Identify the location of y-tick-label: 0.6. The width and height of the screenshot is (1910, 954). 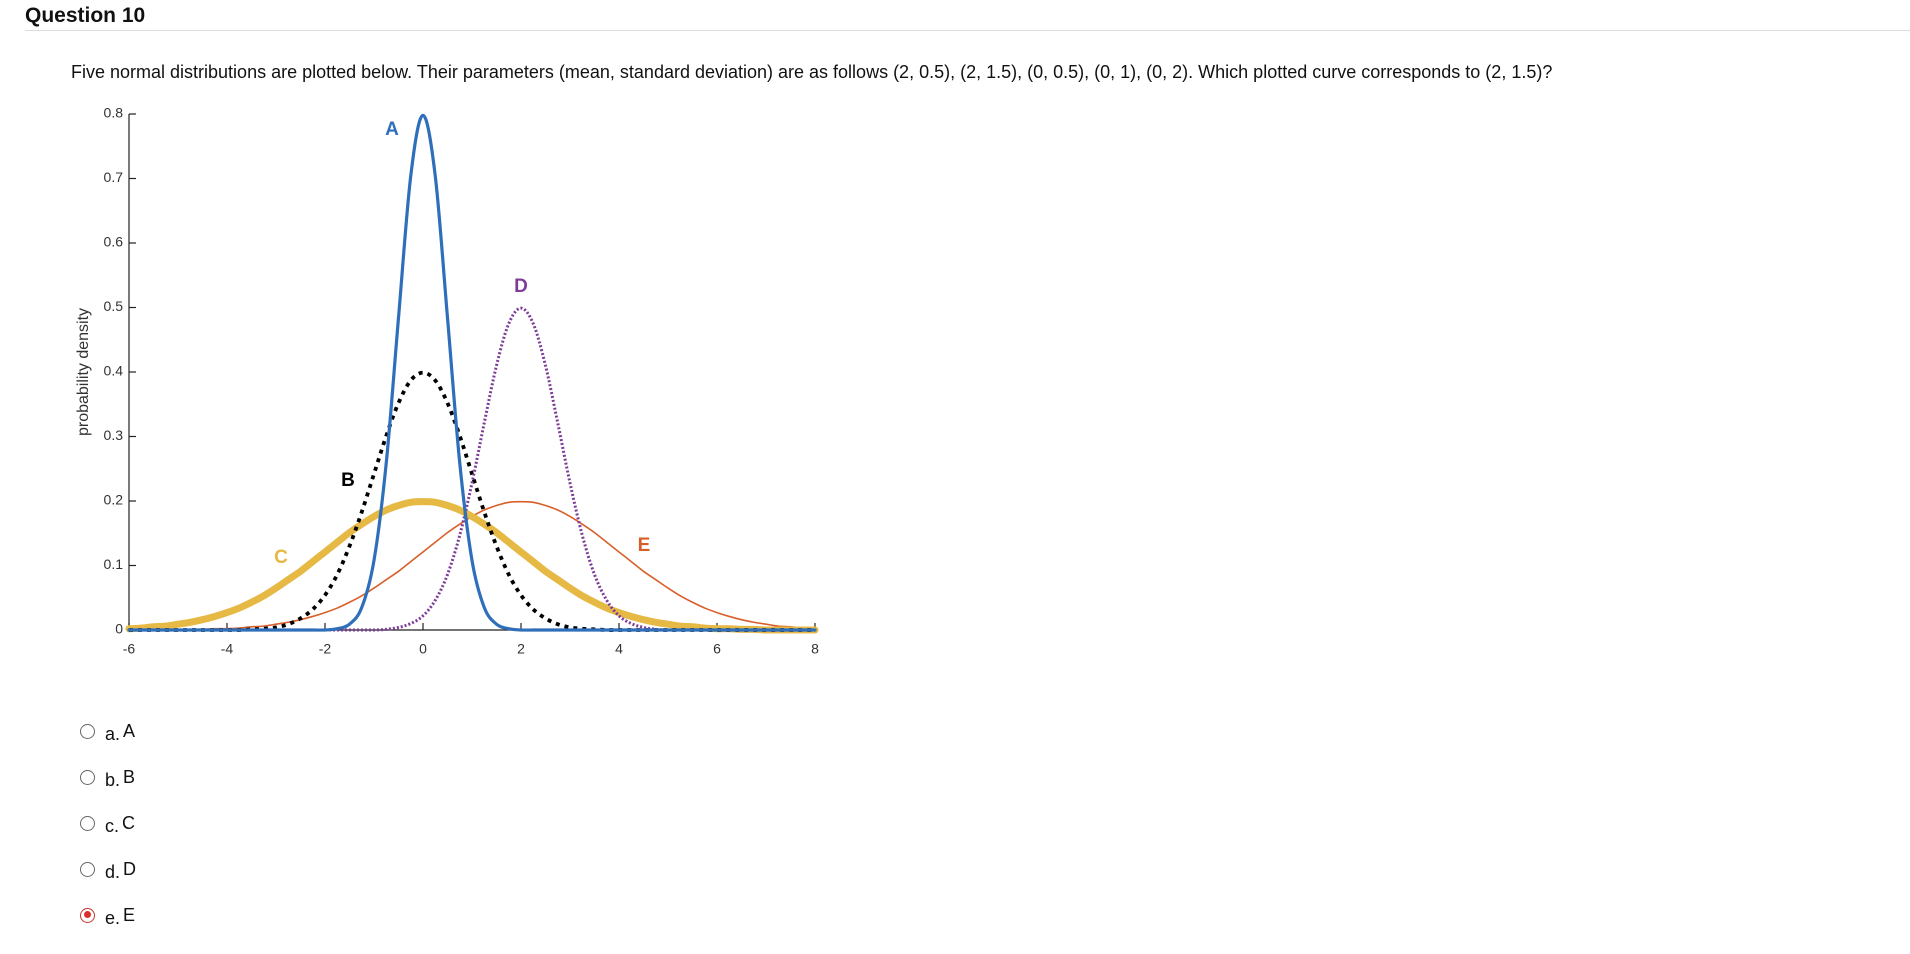
(114, 242).